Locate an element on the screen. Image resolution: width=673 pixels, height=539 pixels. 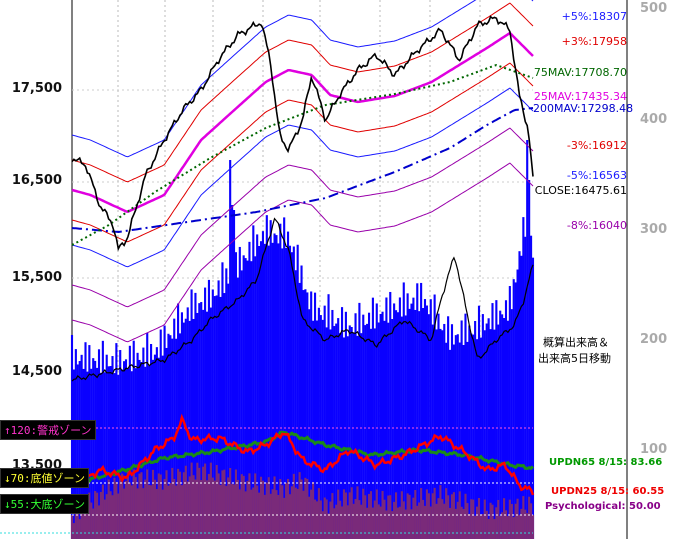
volume-tick: 300 is located at coordinates (654, 229).